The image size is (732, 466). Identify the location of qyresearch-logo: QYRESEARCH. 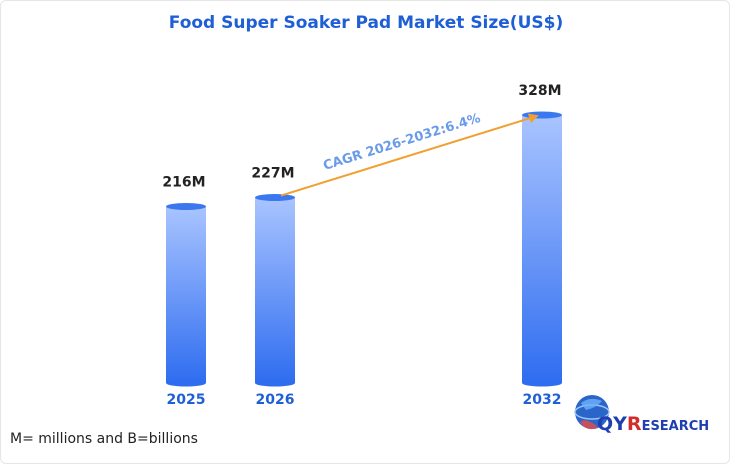
(653, 424).